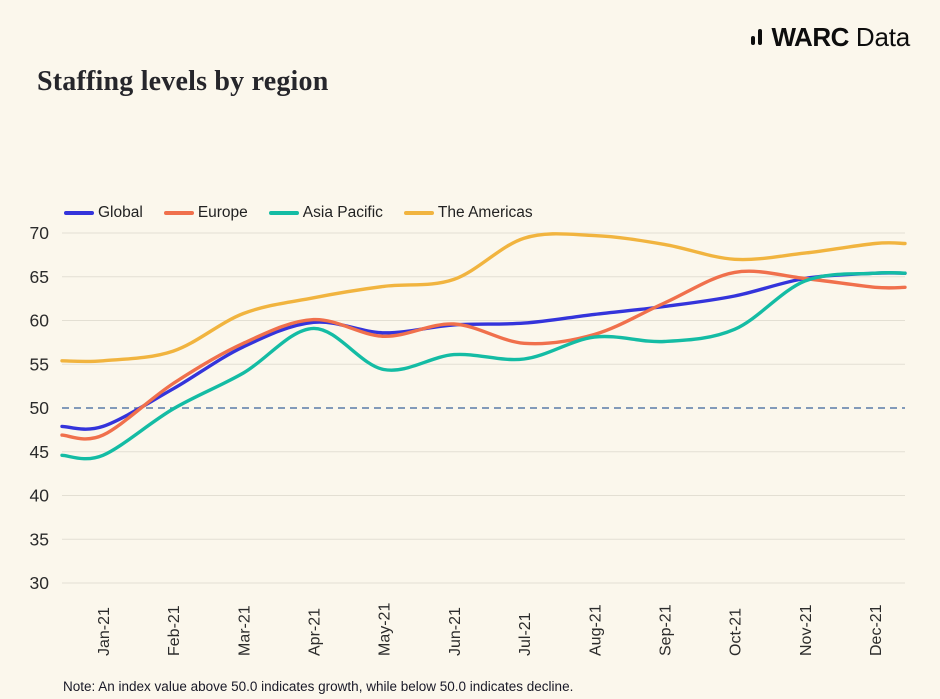  Describe the element at coordinates (385, 629) in the screenshot. I see `x-axis-tick-label: May-21` at that location.